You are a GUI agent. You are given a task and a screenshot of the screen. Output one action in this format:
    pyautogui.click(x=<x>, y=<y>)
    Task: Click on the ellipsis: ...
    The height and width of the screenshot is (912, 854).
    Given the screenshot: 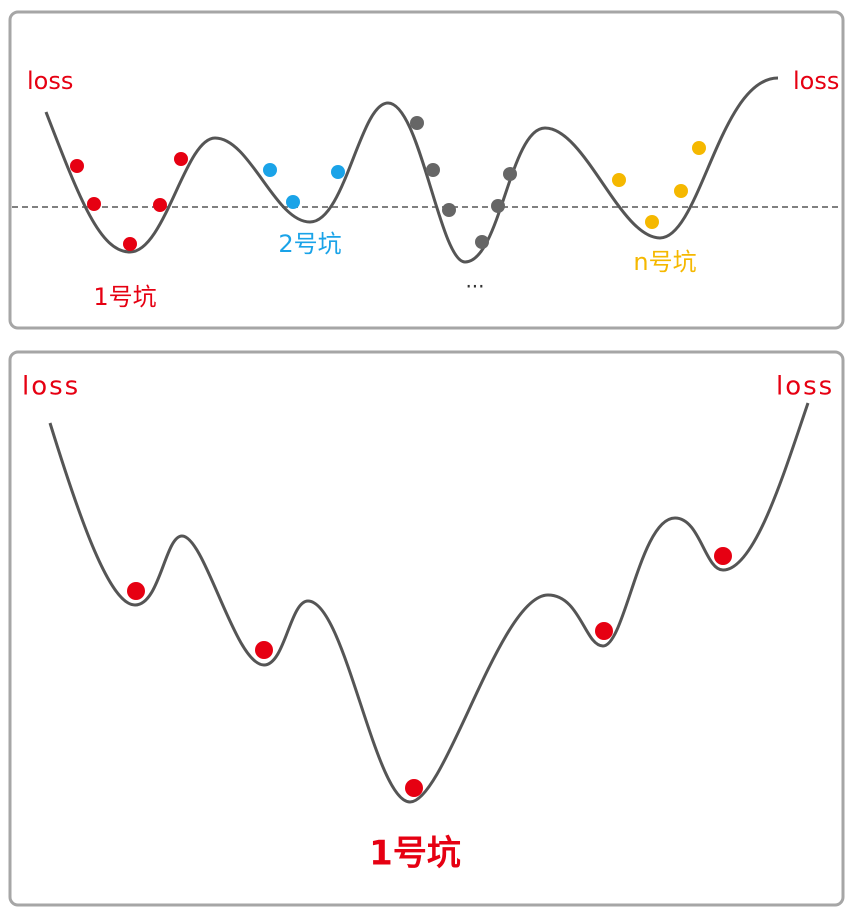 What is the action you would take?
    pyautogui.click(x=474, y=281)
    